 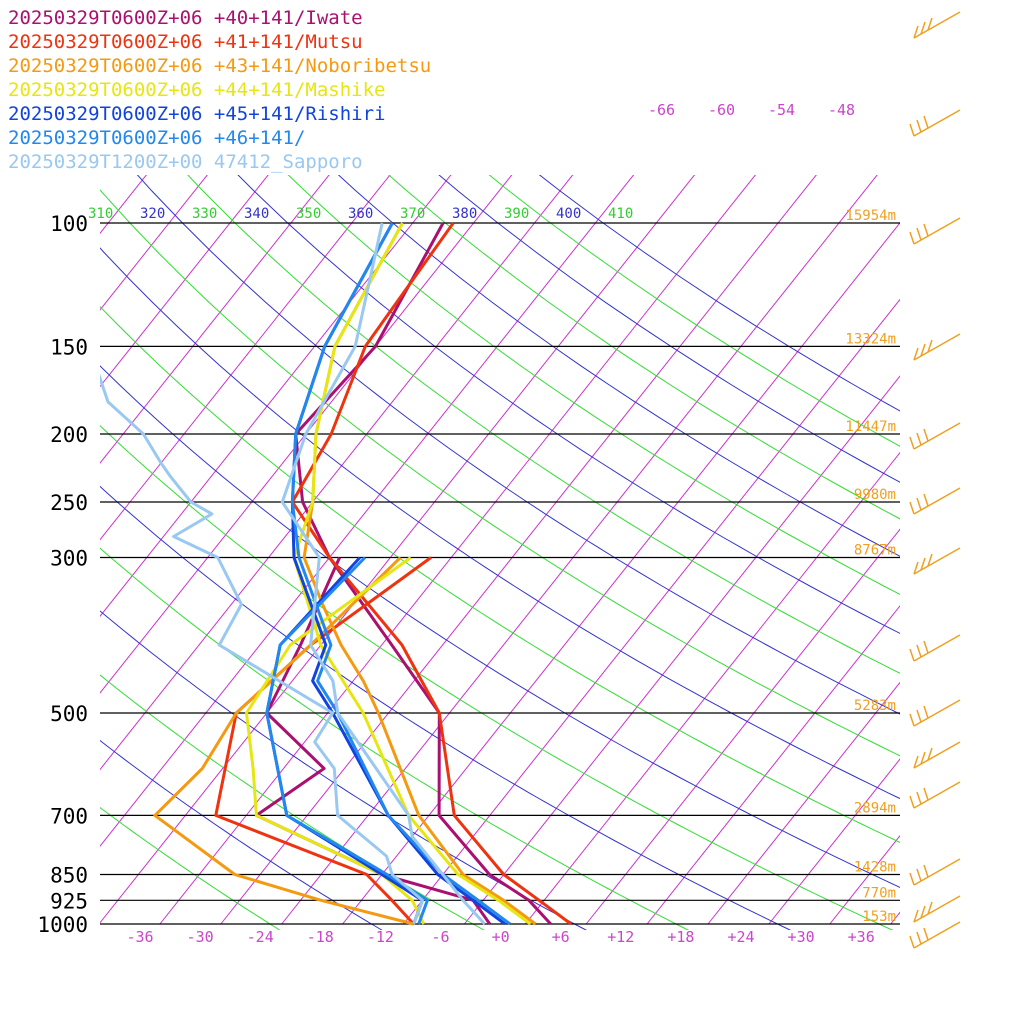 What do you see at coordinates (219, 66) in the screenshot?
I see `legend-entry: 20250329T0600Z+06 +43+141/Noboribetsu` at bounding box center [219, 66].